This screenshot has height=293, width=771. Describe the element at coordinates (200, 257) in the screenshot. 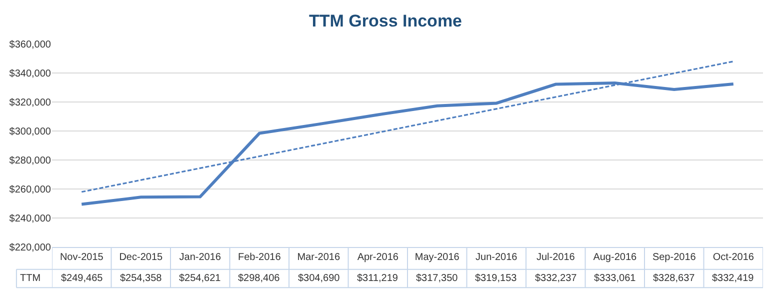

I see `x-tick-label: Jan-2016` at that location.